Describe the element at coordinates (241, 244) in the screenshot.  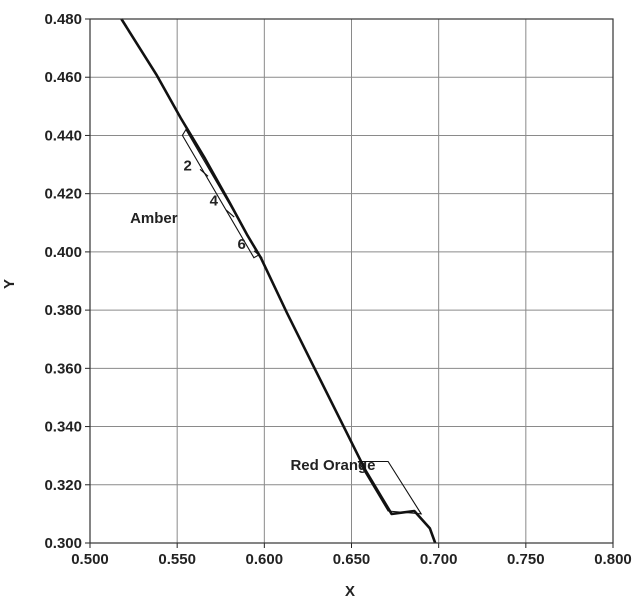
I see `region-tick-label: 6` at that location.